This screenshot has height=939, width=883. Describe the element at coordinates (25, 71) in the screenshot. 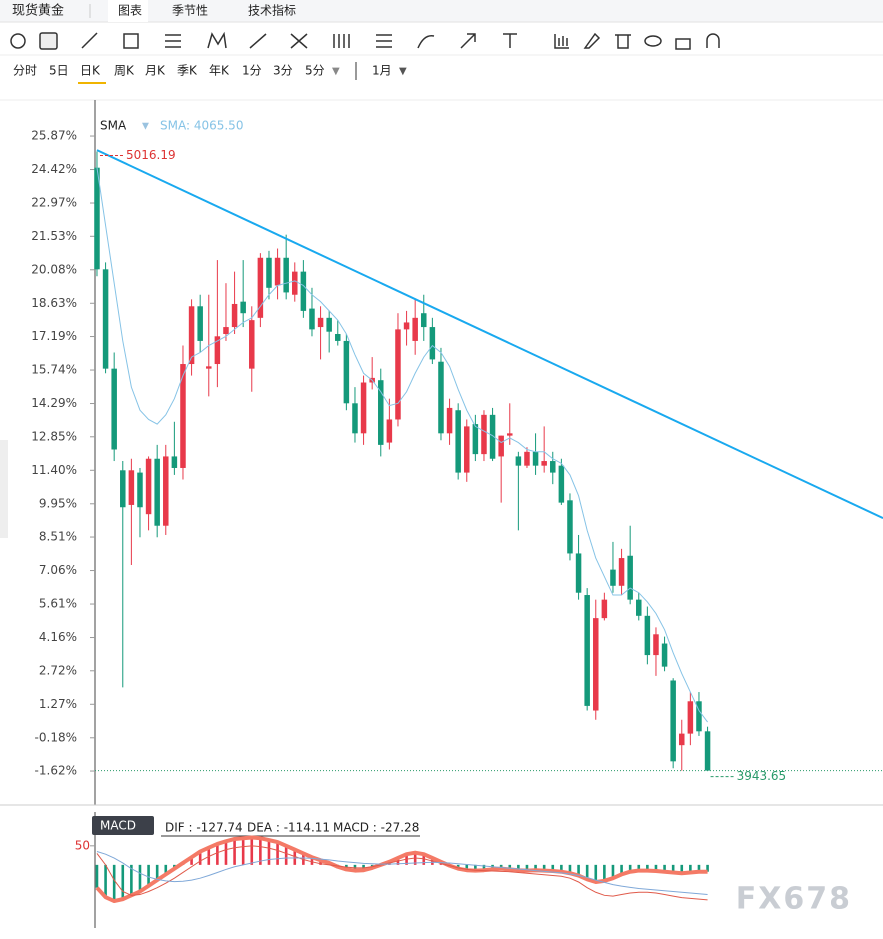

I see `period: 分时` at that location.